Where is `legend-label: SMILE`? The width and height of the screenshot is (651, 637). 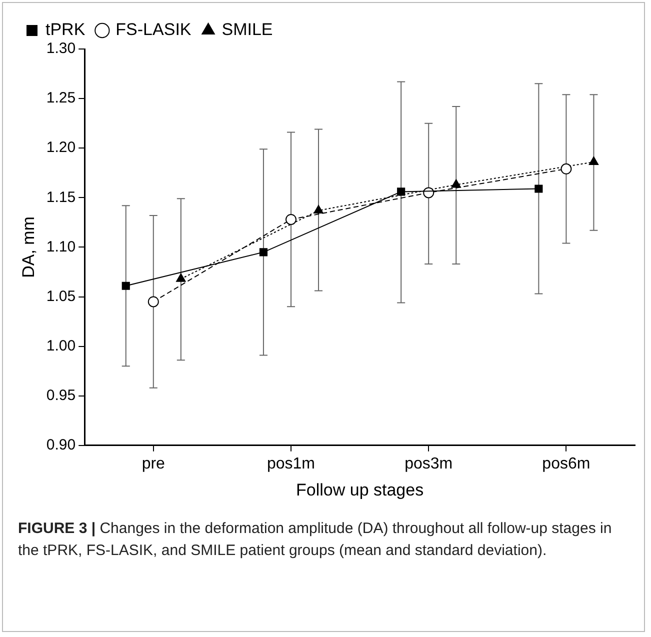 legend-label: SMILE is located at coordinates (247, 30).